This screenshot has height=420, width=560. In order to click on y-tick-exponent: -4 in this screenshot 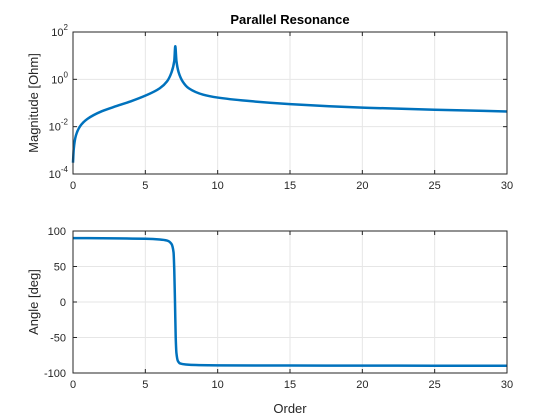, I will do `click(65, 169)`.